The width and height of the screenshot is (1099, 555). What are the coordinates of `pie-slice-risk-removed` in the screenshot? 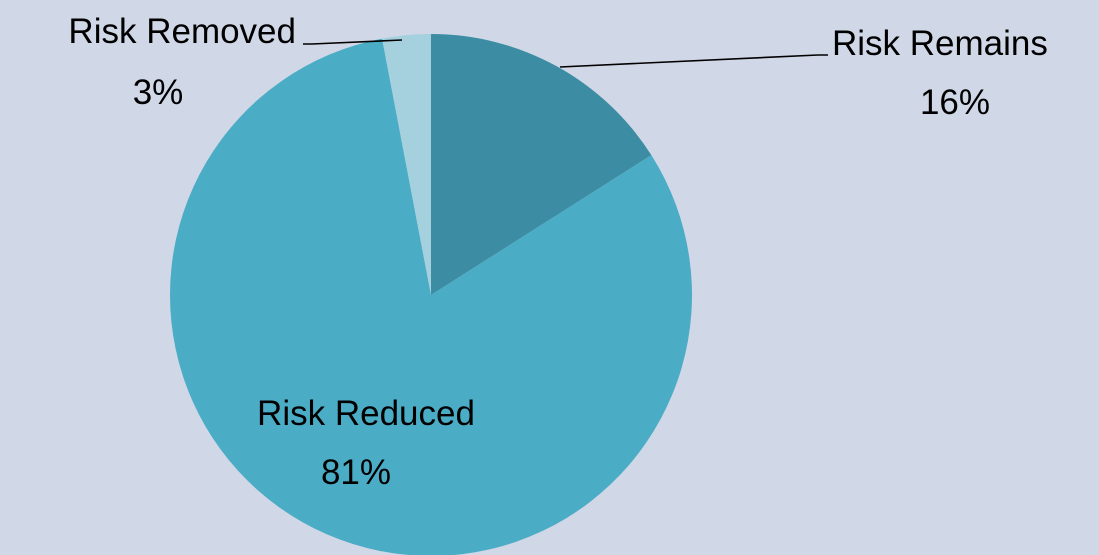 It's located at (406, 164).